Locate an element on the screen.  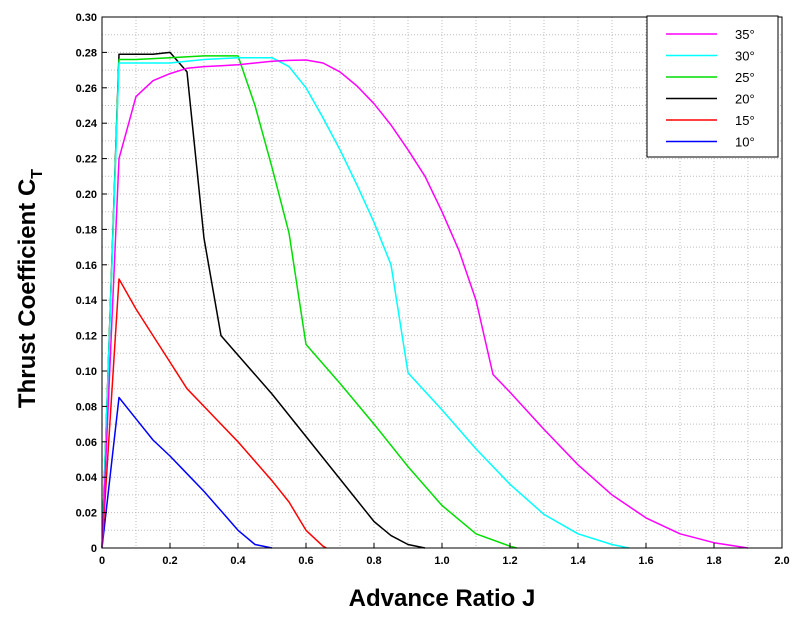
x-tick-label: 1.6 is located at coordinates (645, 561).